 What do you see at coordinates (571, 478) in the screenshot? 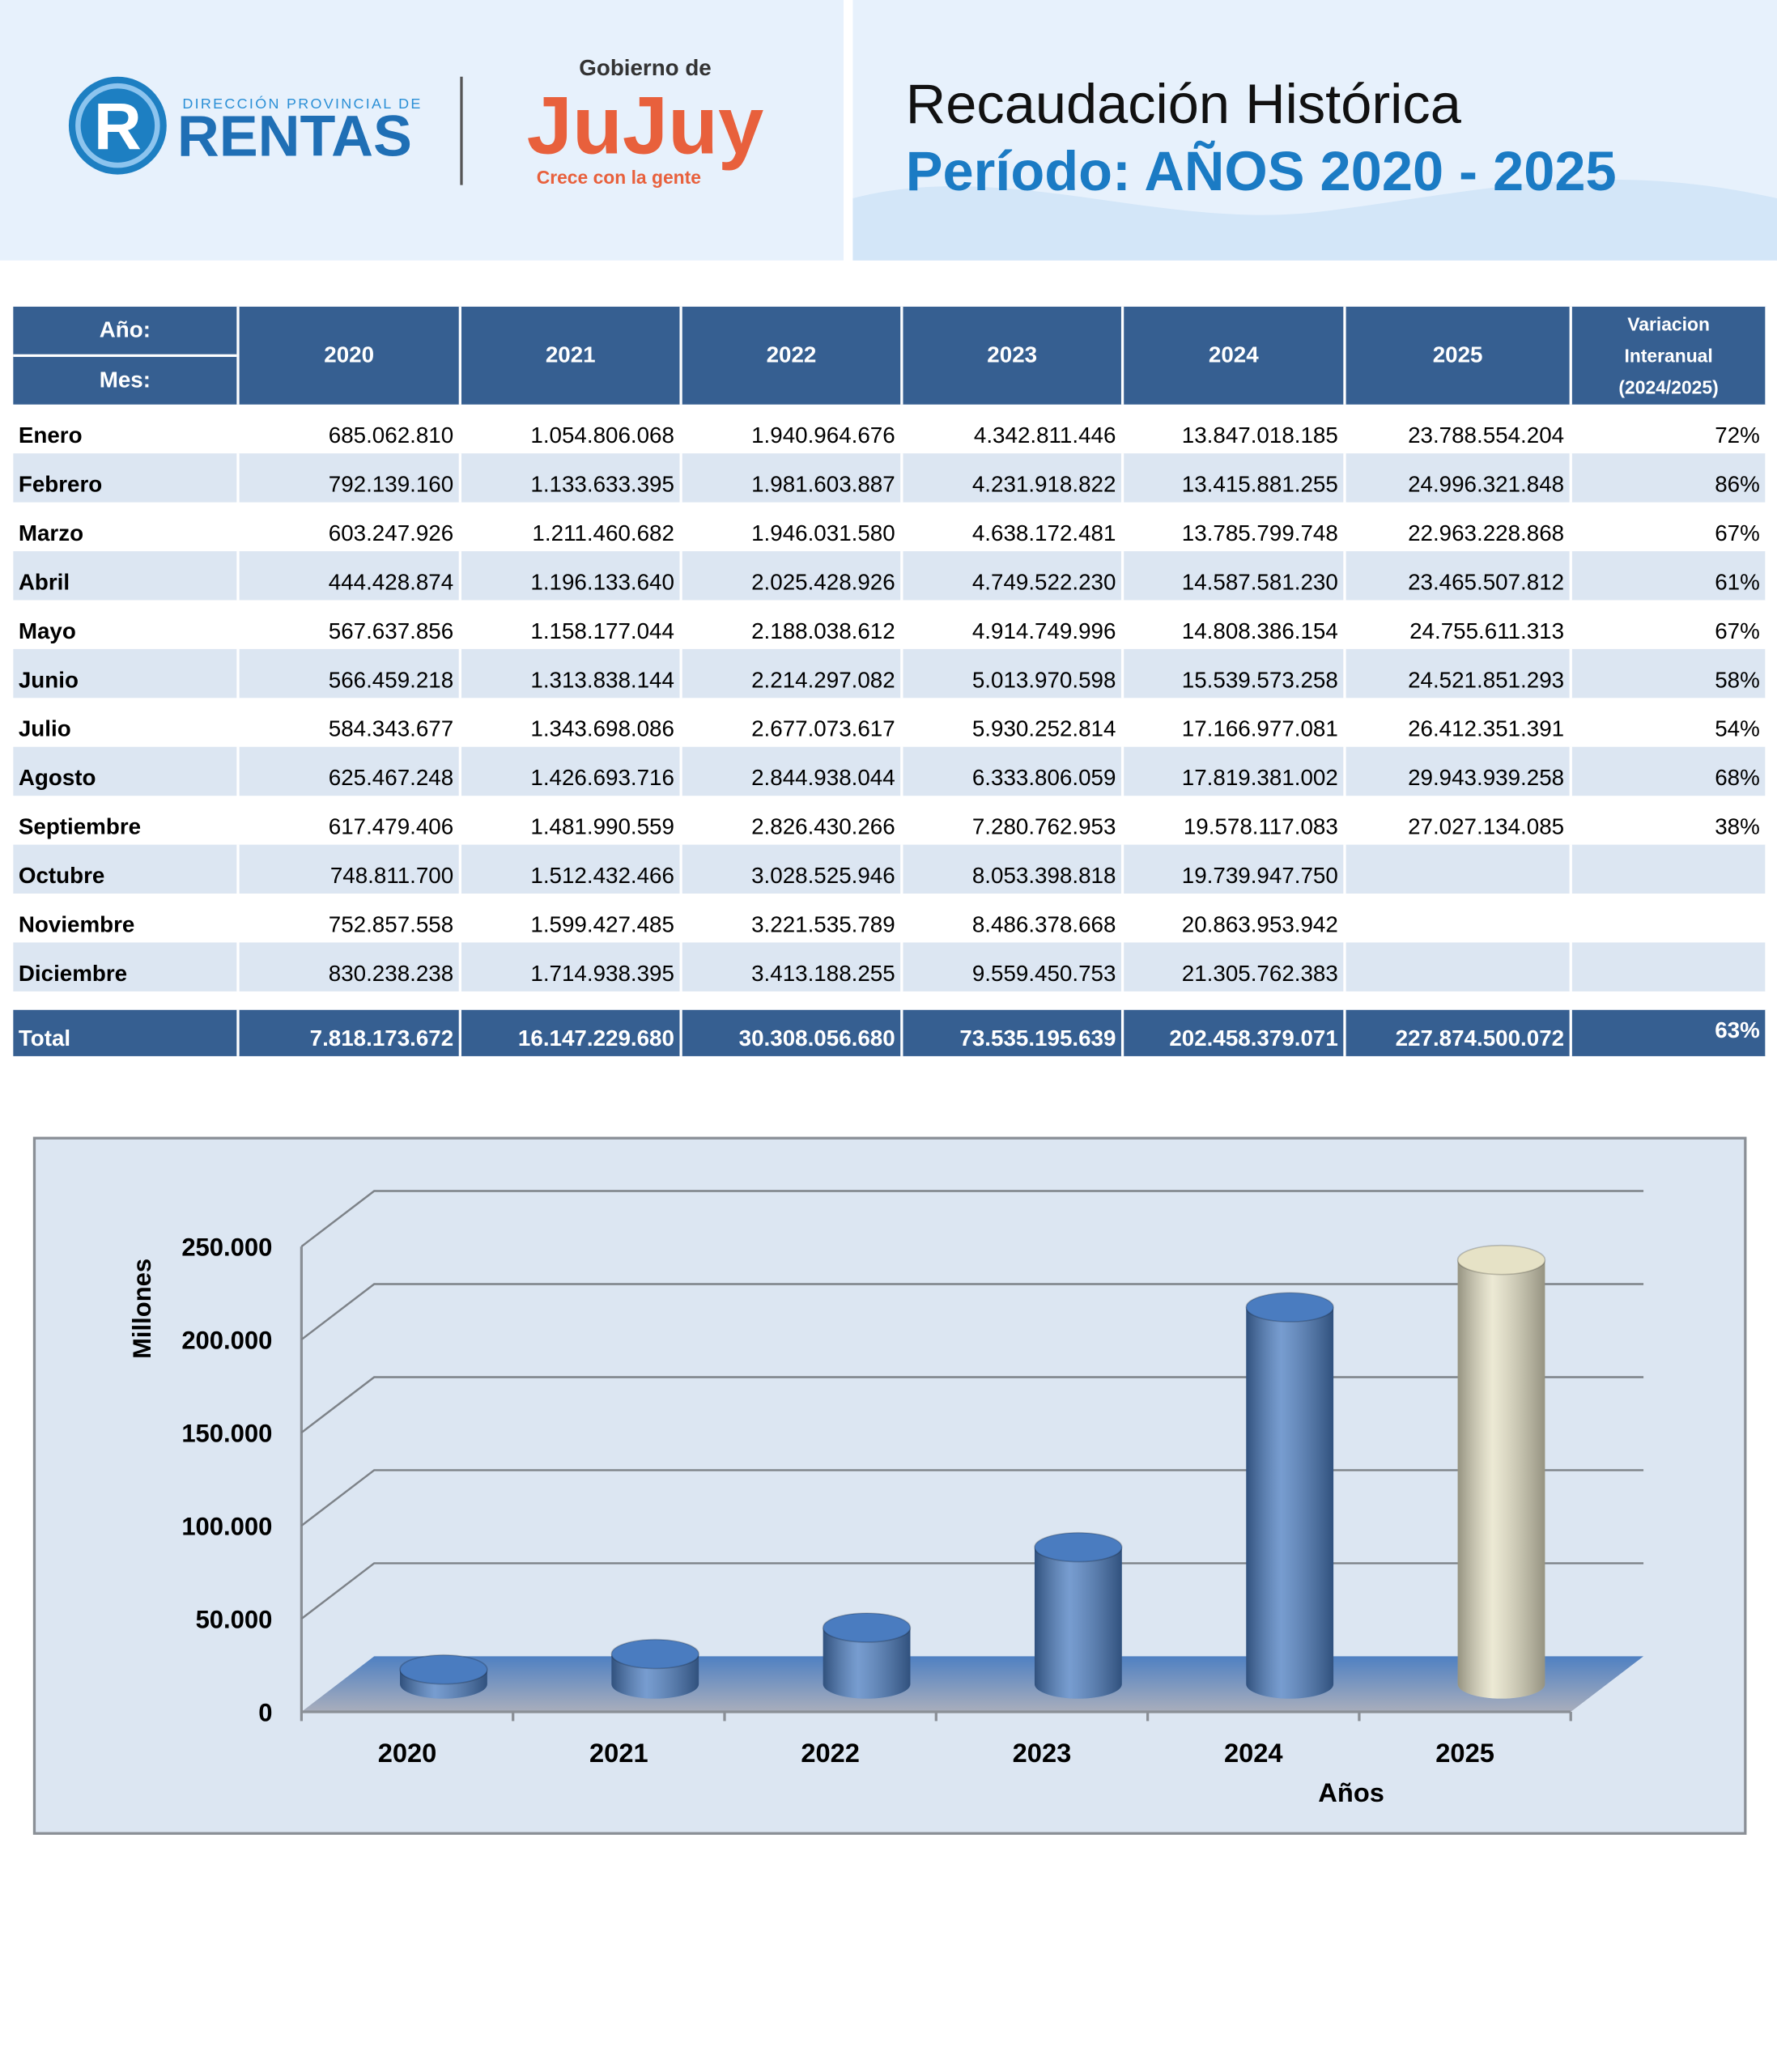
I see `value-cell: 1.133.633.395` at bounding box center [571, 478].